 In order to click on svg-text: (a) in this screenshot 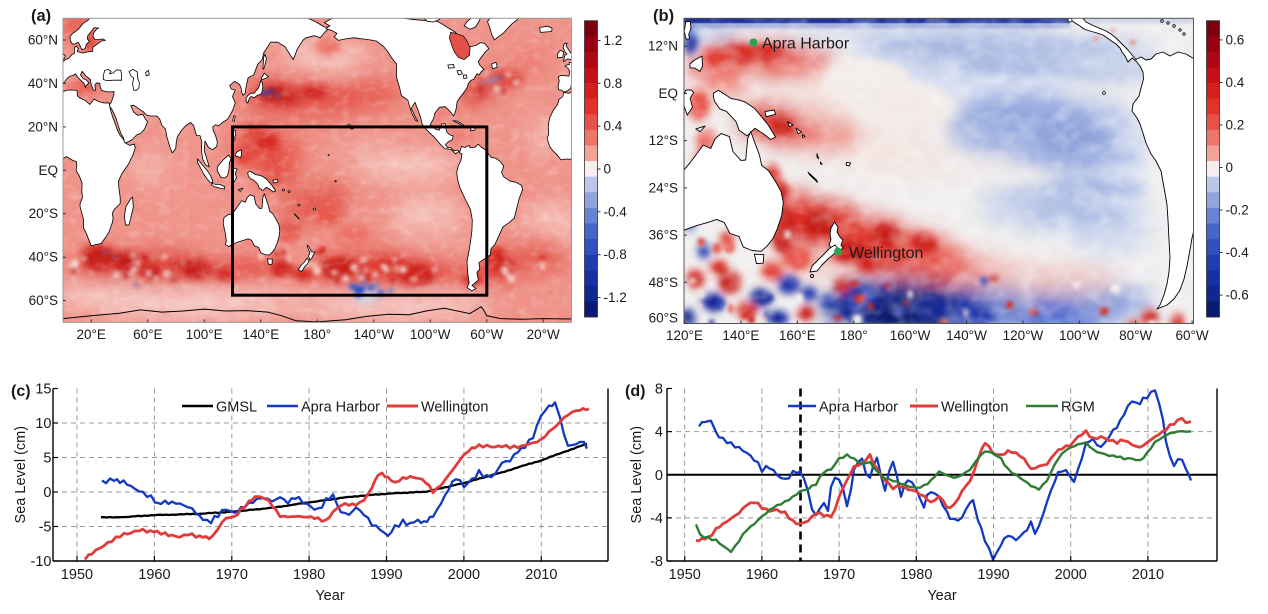, I will do `click(41, 16)`.